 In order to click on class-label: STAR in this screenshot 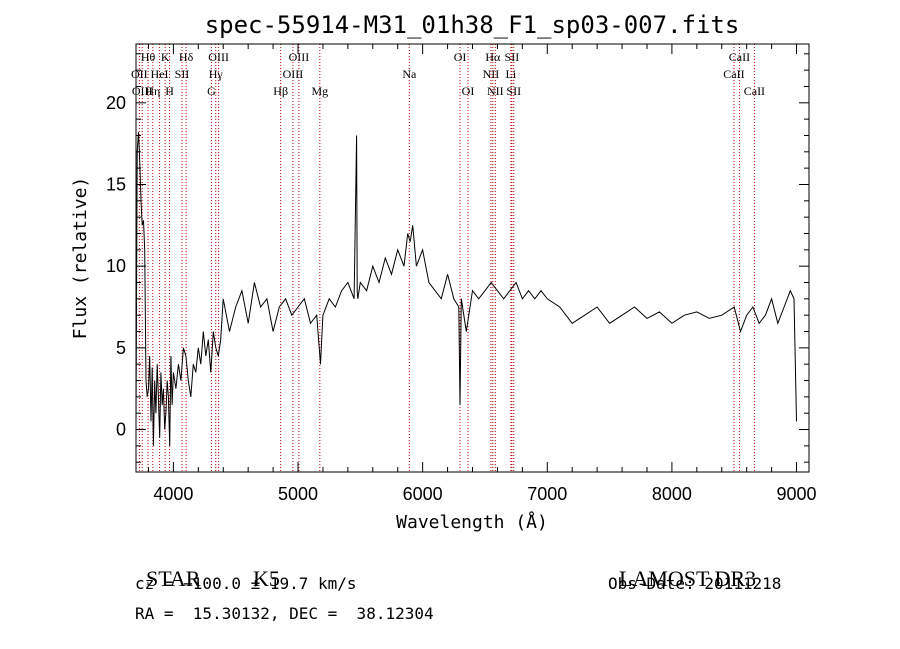, I will do `click(173, 578)`.